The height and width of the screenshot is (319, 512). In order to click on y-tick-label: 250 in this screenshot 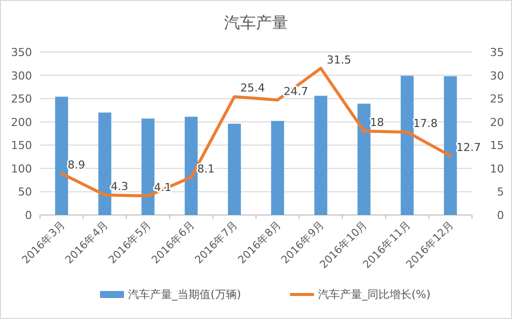, I will do `click(21, 99)`.